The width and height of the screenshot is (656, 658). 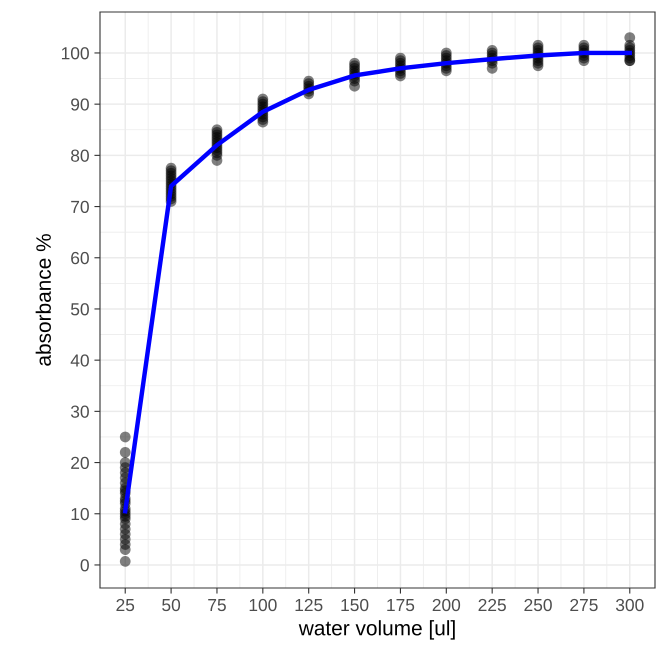 What do you see at coordinates (79, 309) in the screenshot?
I see `y-tick-label: 50` at bounding box center [79, 309].